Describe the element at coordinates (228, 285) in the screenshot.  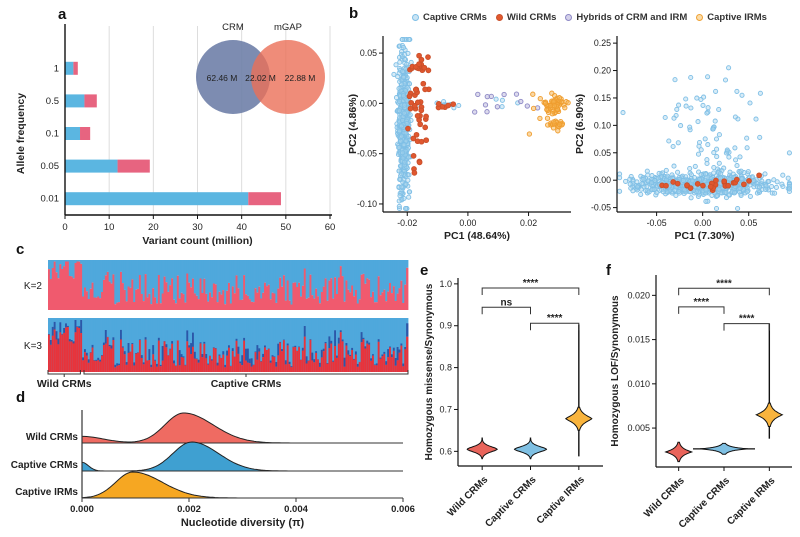
I see `admixture-row-K=2` at that location.